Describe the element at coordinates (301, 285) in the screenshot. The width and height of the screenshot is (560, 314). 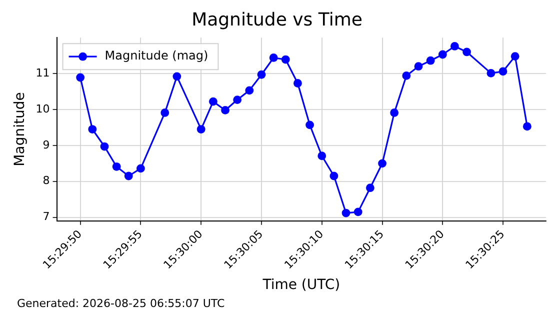
I see `x-axis-title: Time (UTC)` at that location.